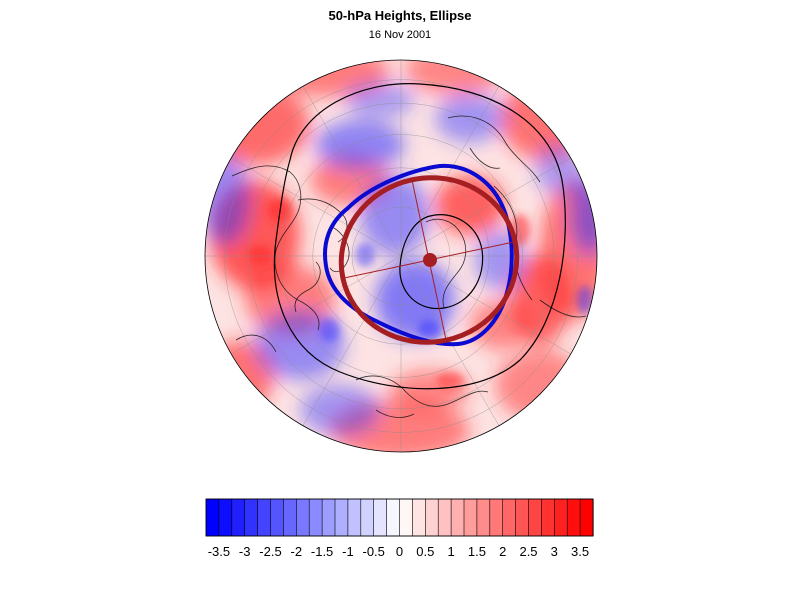 This screenshot has height=600, width=800. I want to click on map-title: 50-hPa Heights, Ellipse, so click(400, 15).